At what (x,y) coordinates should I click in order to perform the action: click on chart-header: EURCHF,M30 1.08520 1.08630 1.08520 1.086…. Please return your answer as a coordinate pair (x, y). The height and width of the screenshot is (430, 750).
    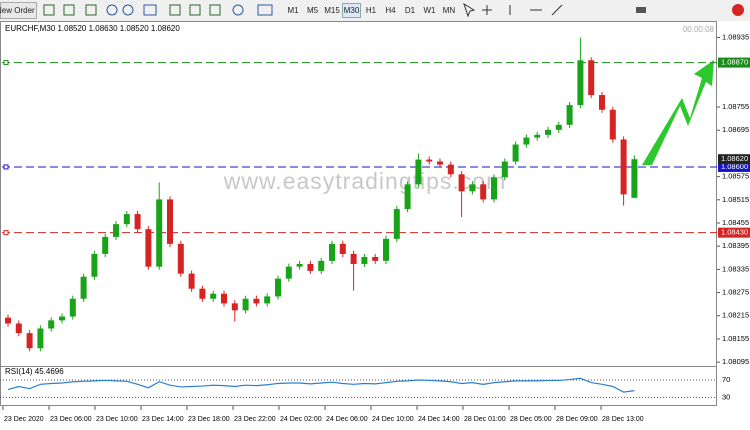
    Looking at the image, I should click on (92, 28).